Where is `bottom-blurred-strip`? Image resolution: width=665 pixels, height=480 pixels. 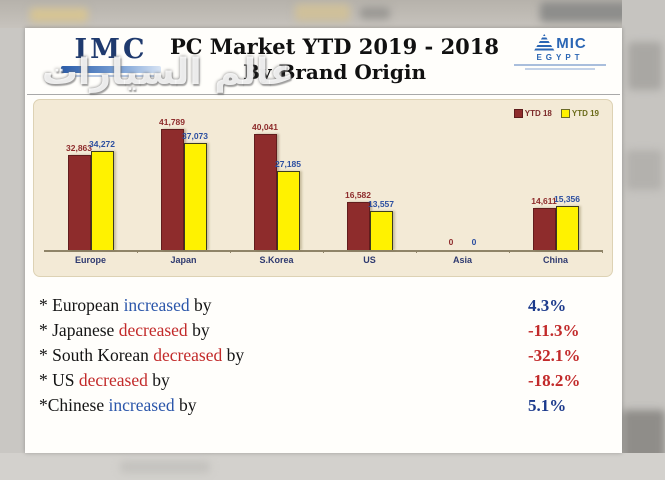 bottom-blurred-strip is located at coordinates (332, 466).